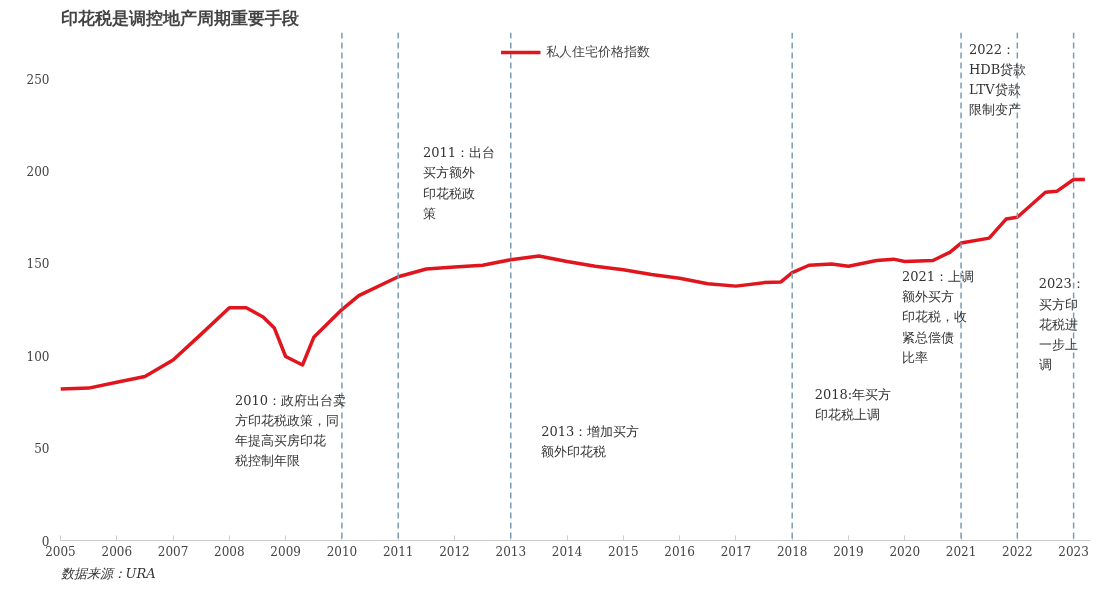 The width and height of the screenshot is (1118, 593). Describe the element at coordinates (290, 430) in the screenshot. I see `annotation: 2010：政府出台卖方印花税政策，同年提高买房印花税控制年限` at that location.